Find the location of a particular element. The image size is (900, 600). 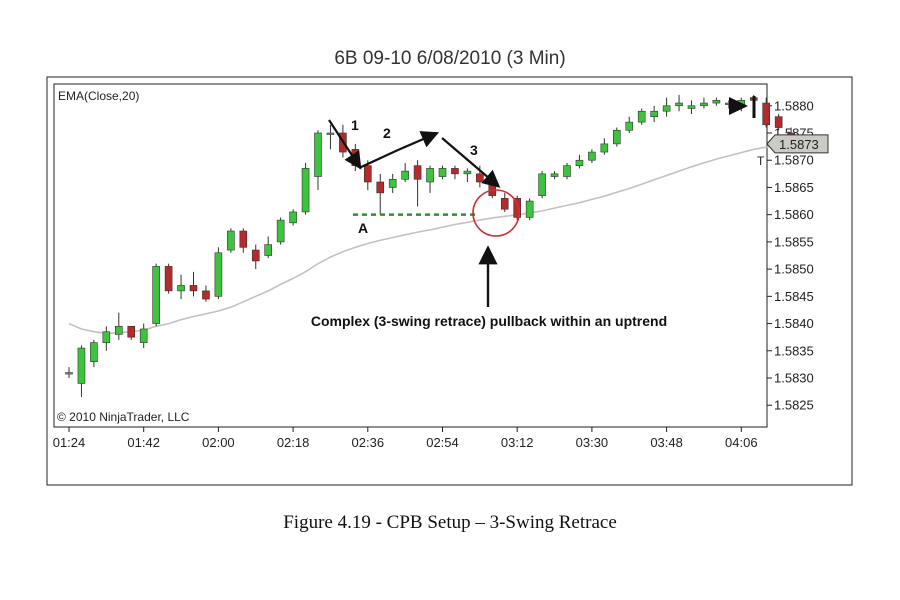

price-tag-shape is located at coordinates (797, 144).